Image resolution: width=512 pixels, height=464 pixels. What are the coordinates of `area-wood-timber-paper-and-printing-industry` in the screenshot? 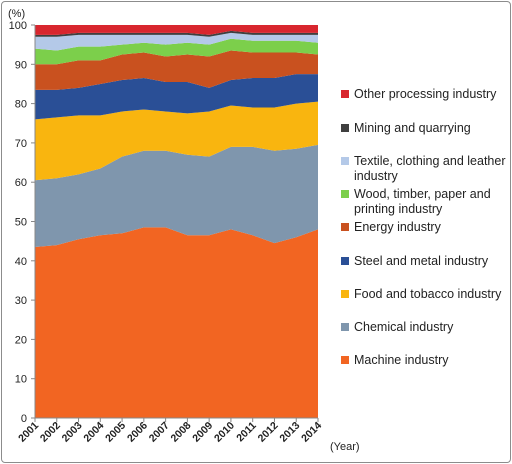 It's located at (176, 51).